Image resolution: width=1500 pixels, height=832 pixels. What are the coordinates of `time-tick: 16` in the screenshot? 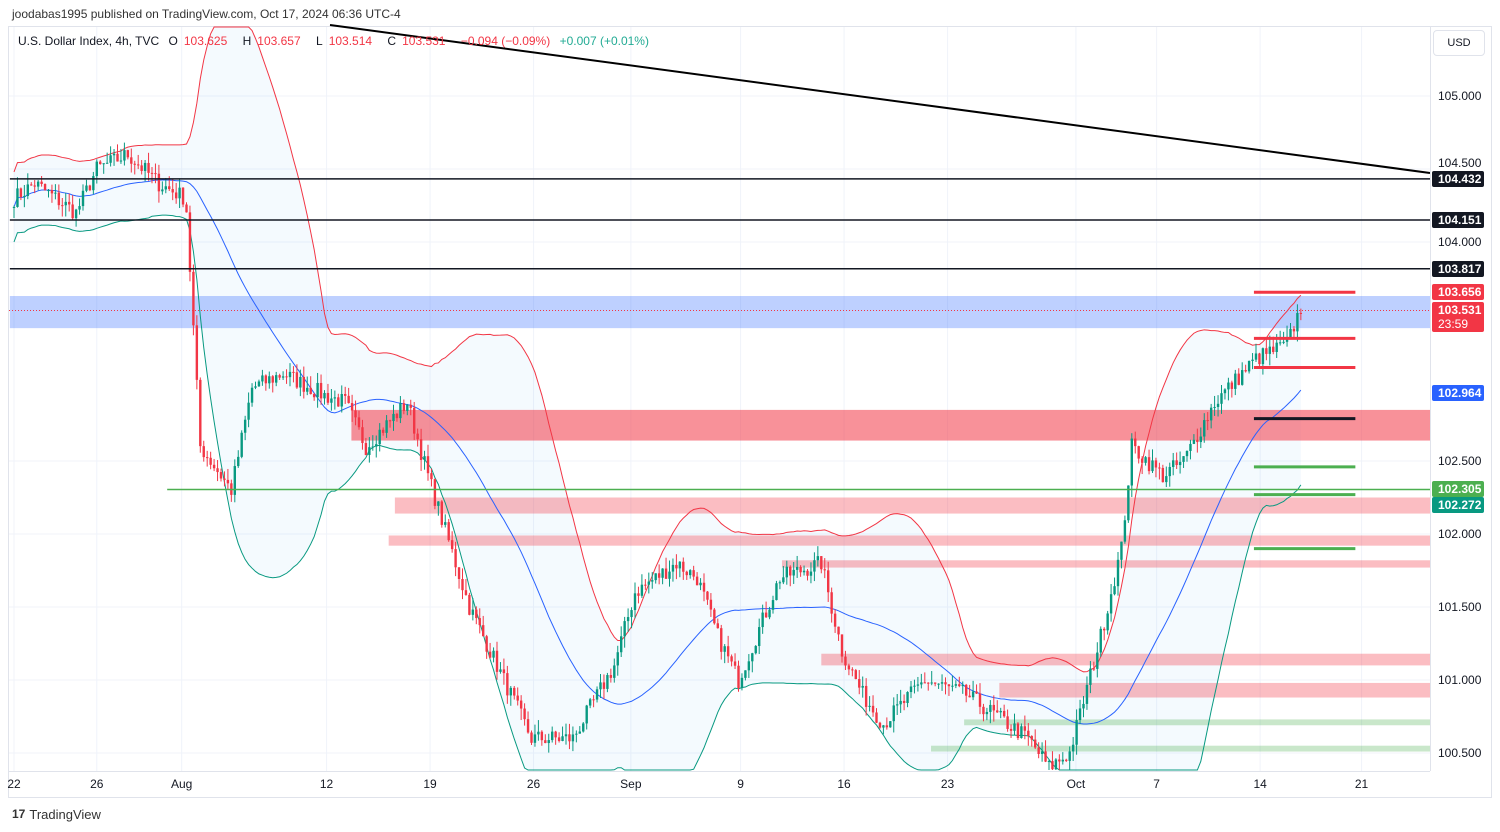 It's located at (844, 784).